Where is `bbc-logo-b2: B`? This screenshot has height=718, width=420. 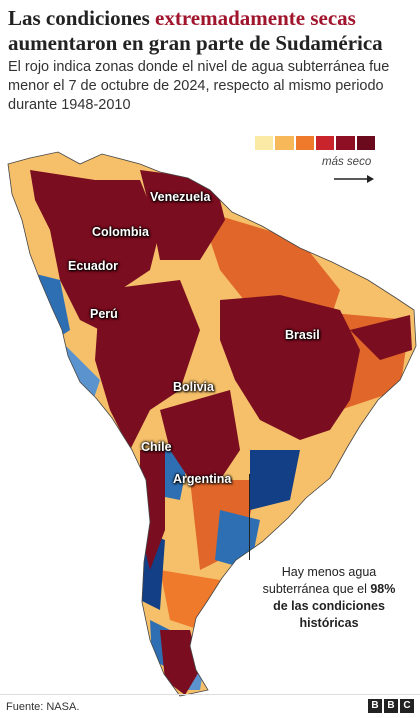
bbc-logo-b2: B is located at coordinates (391, 706).